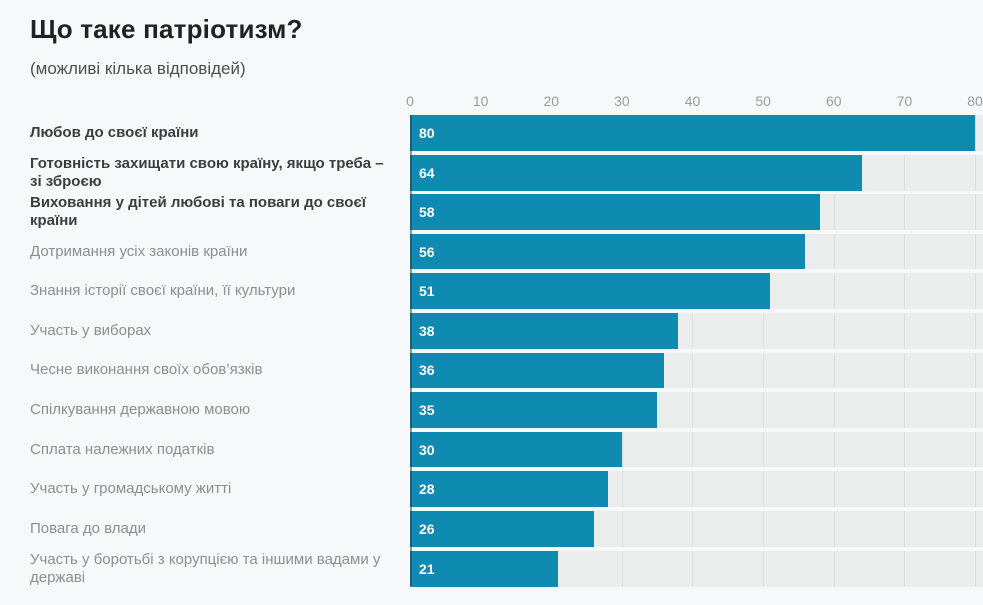 This screenshot has width=983, height=605. Describe the element at coordinates (88, 528) in the screenshot. I see `bar-category-label: Повага до влади` at that location.